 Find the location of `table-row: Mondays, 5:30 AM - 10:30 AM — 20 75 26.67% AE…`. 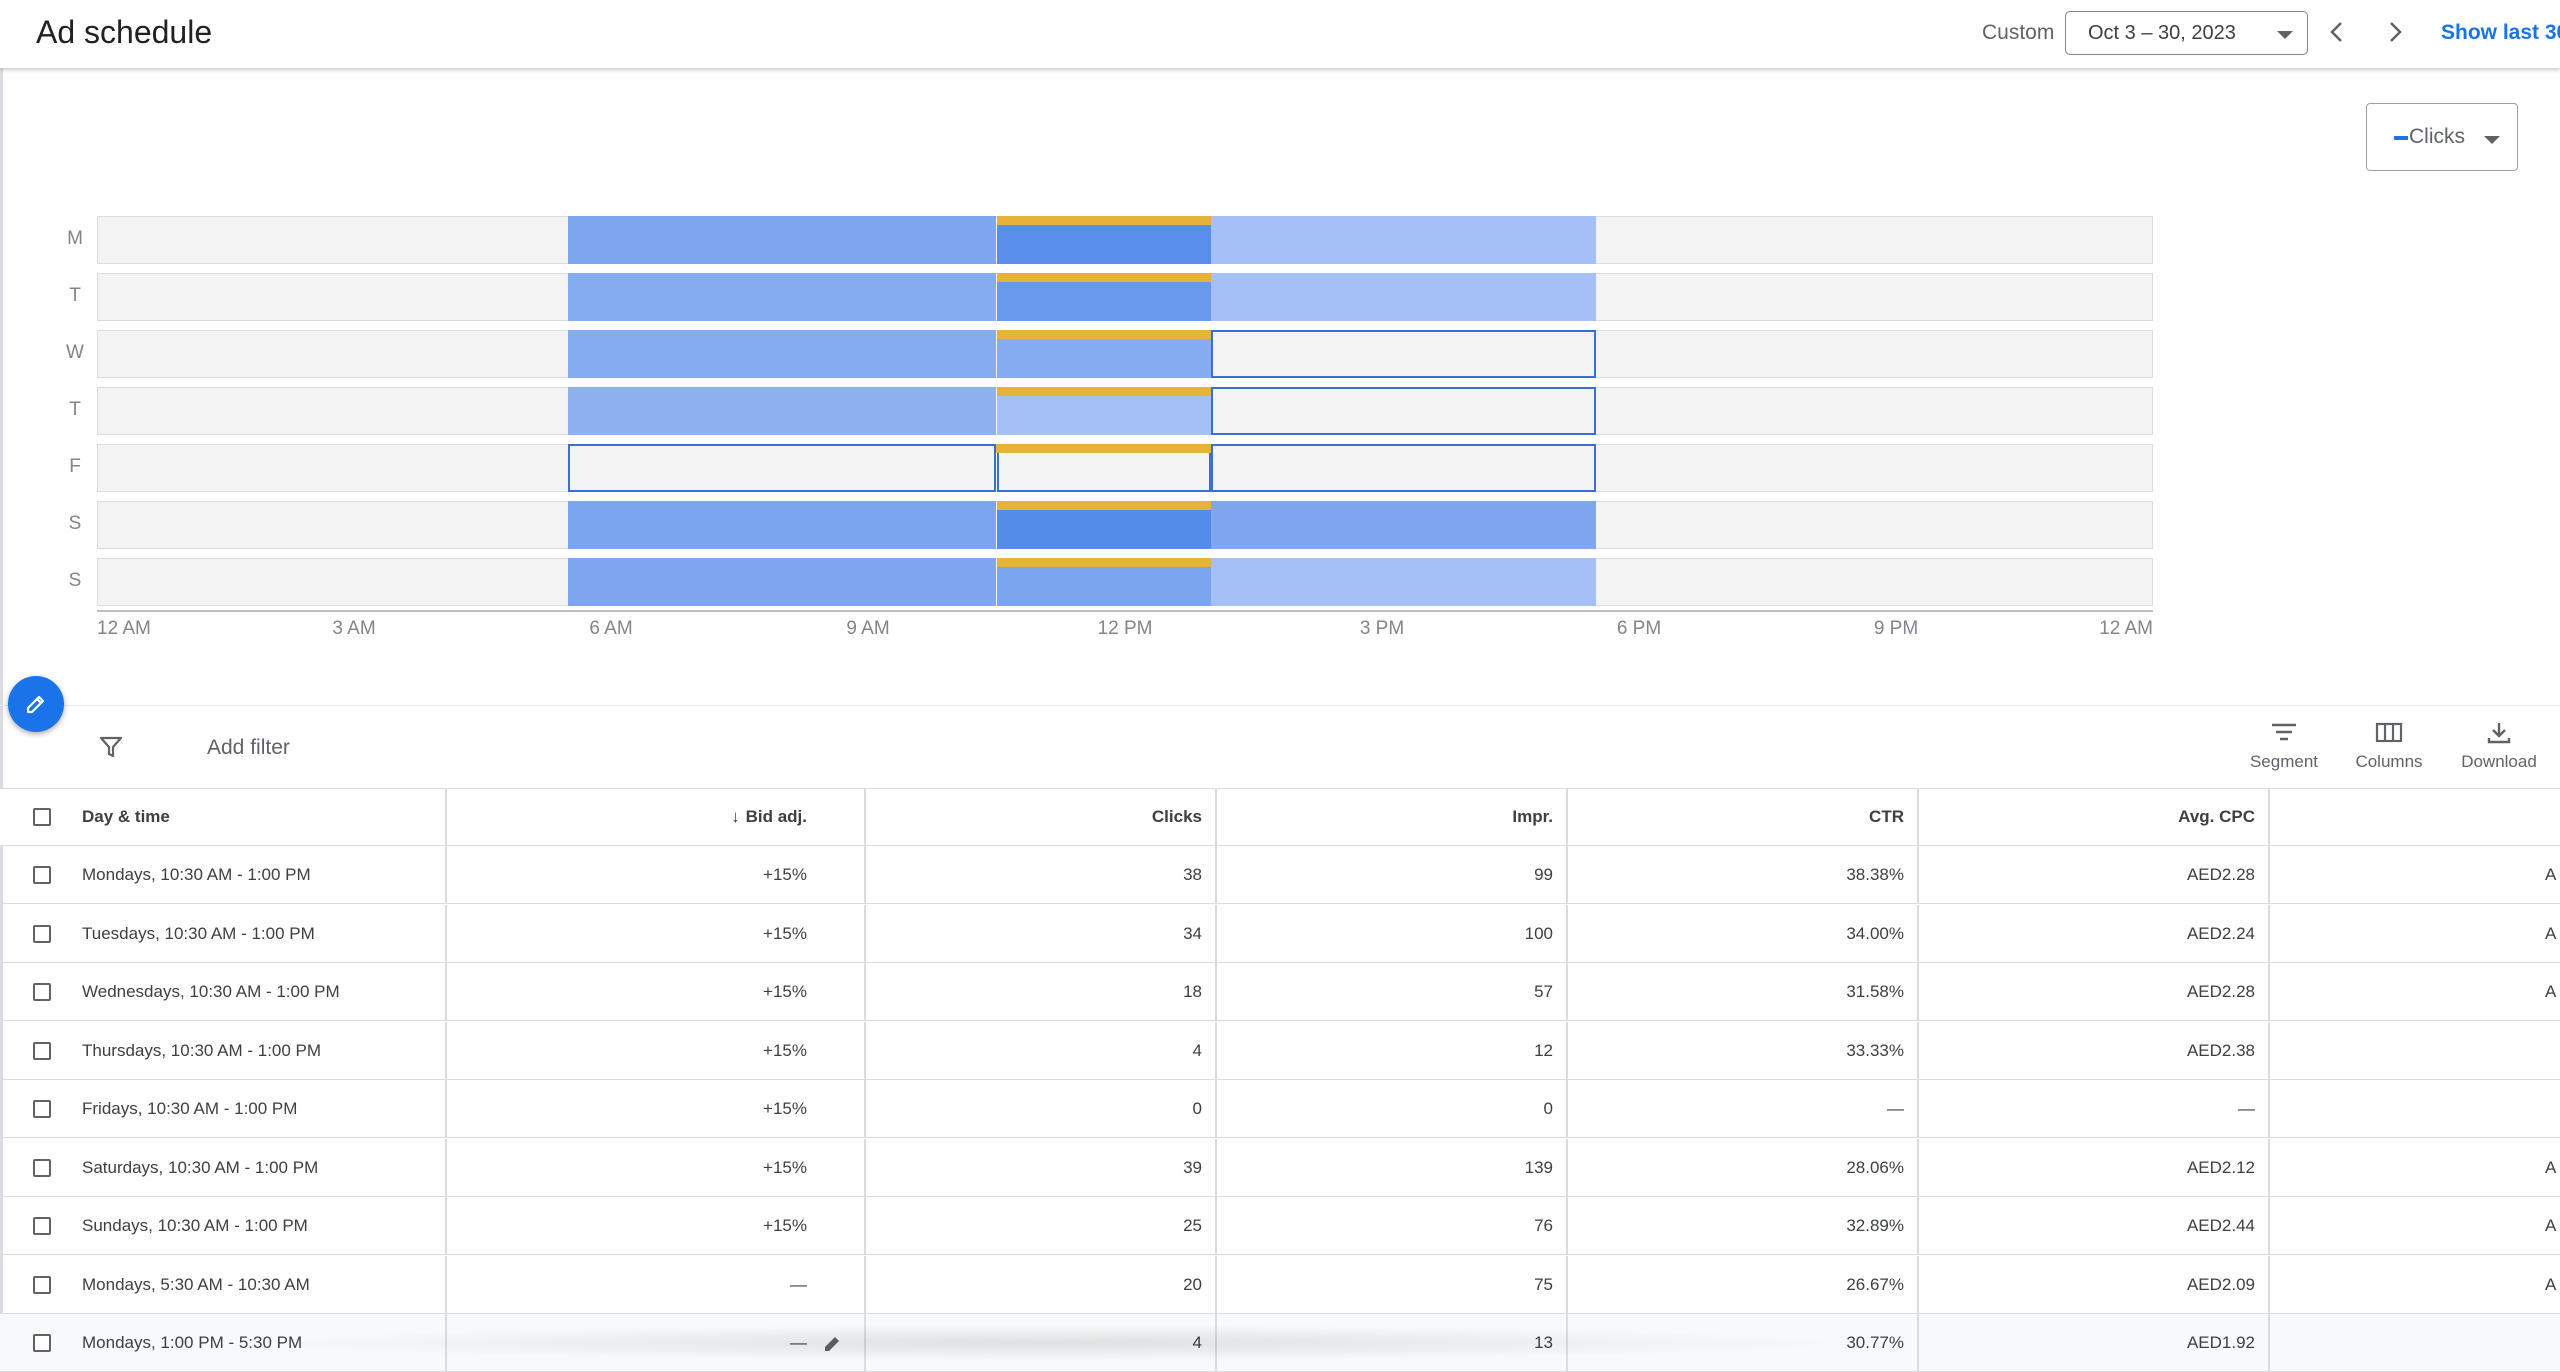

table-row: Mondays, 5:30 AM - 10:30 AM — 20 75 26.67% AE… is located at coordinates (1280, 1284).